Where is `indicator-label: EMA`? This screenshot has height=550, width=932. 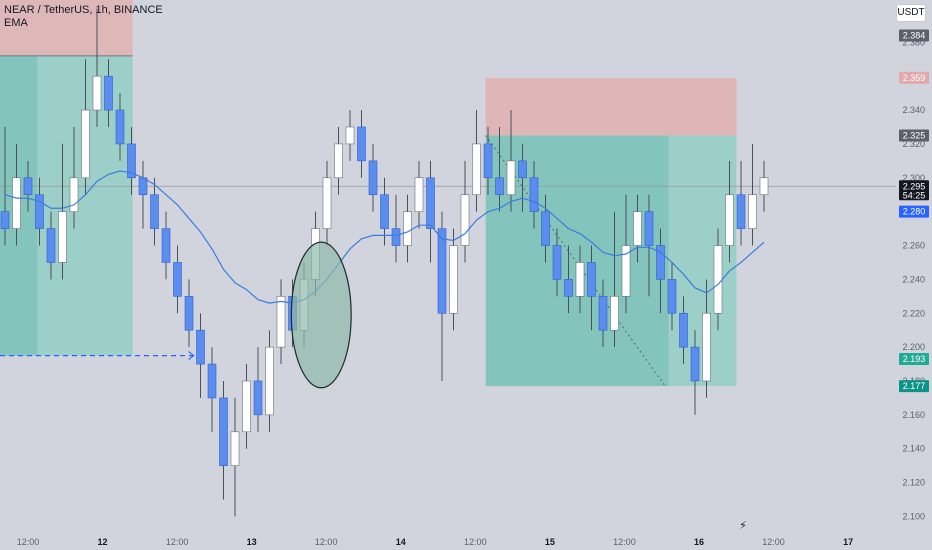 indicator-label: EMA is located at coordinates (16, 23).